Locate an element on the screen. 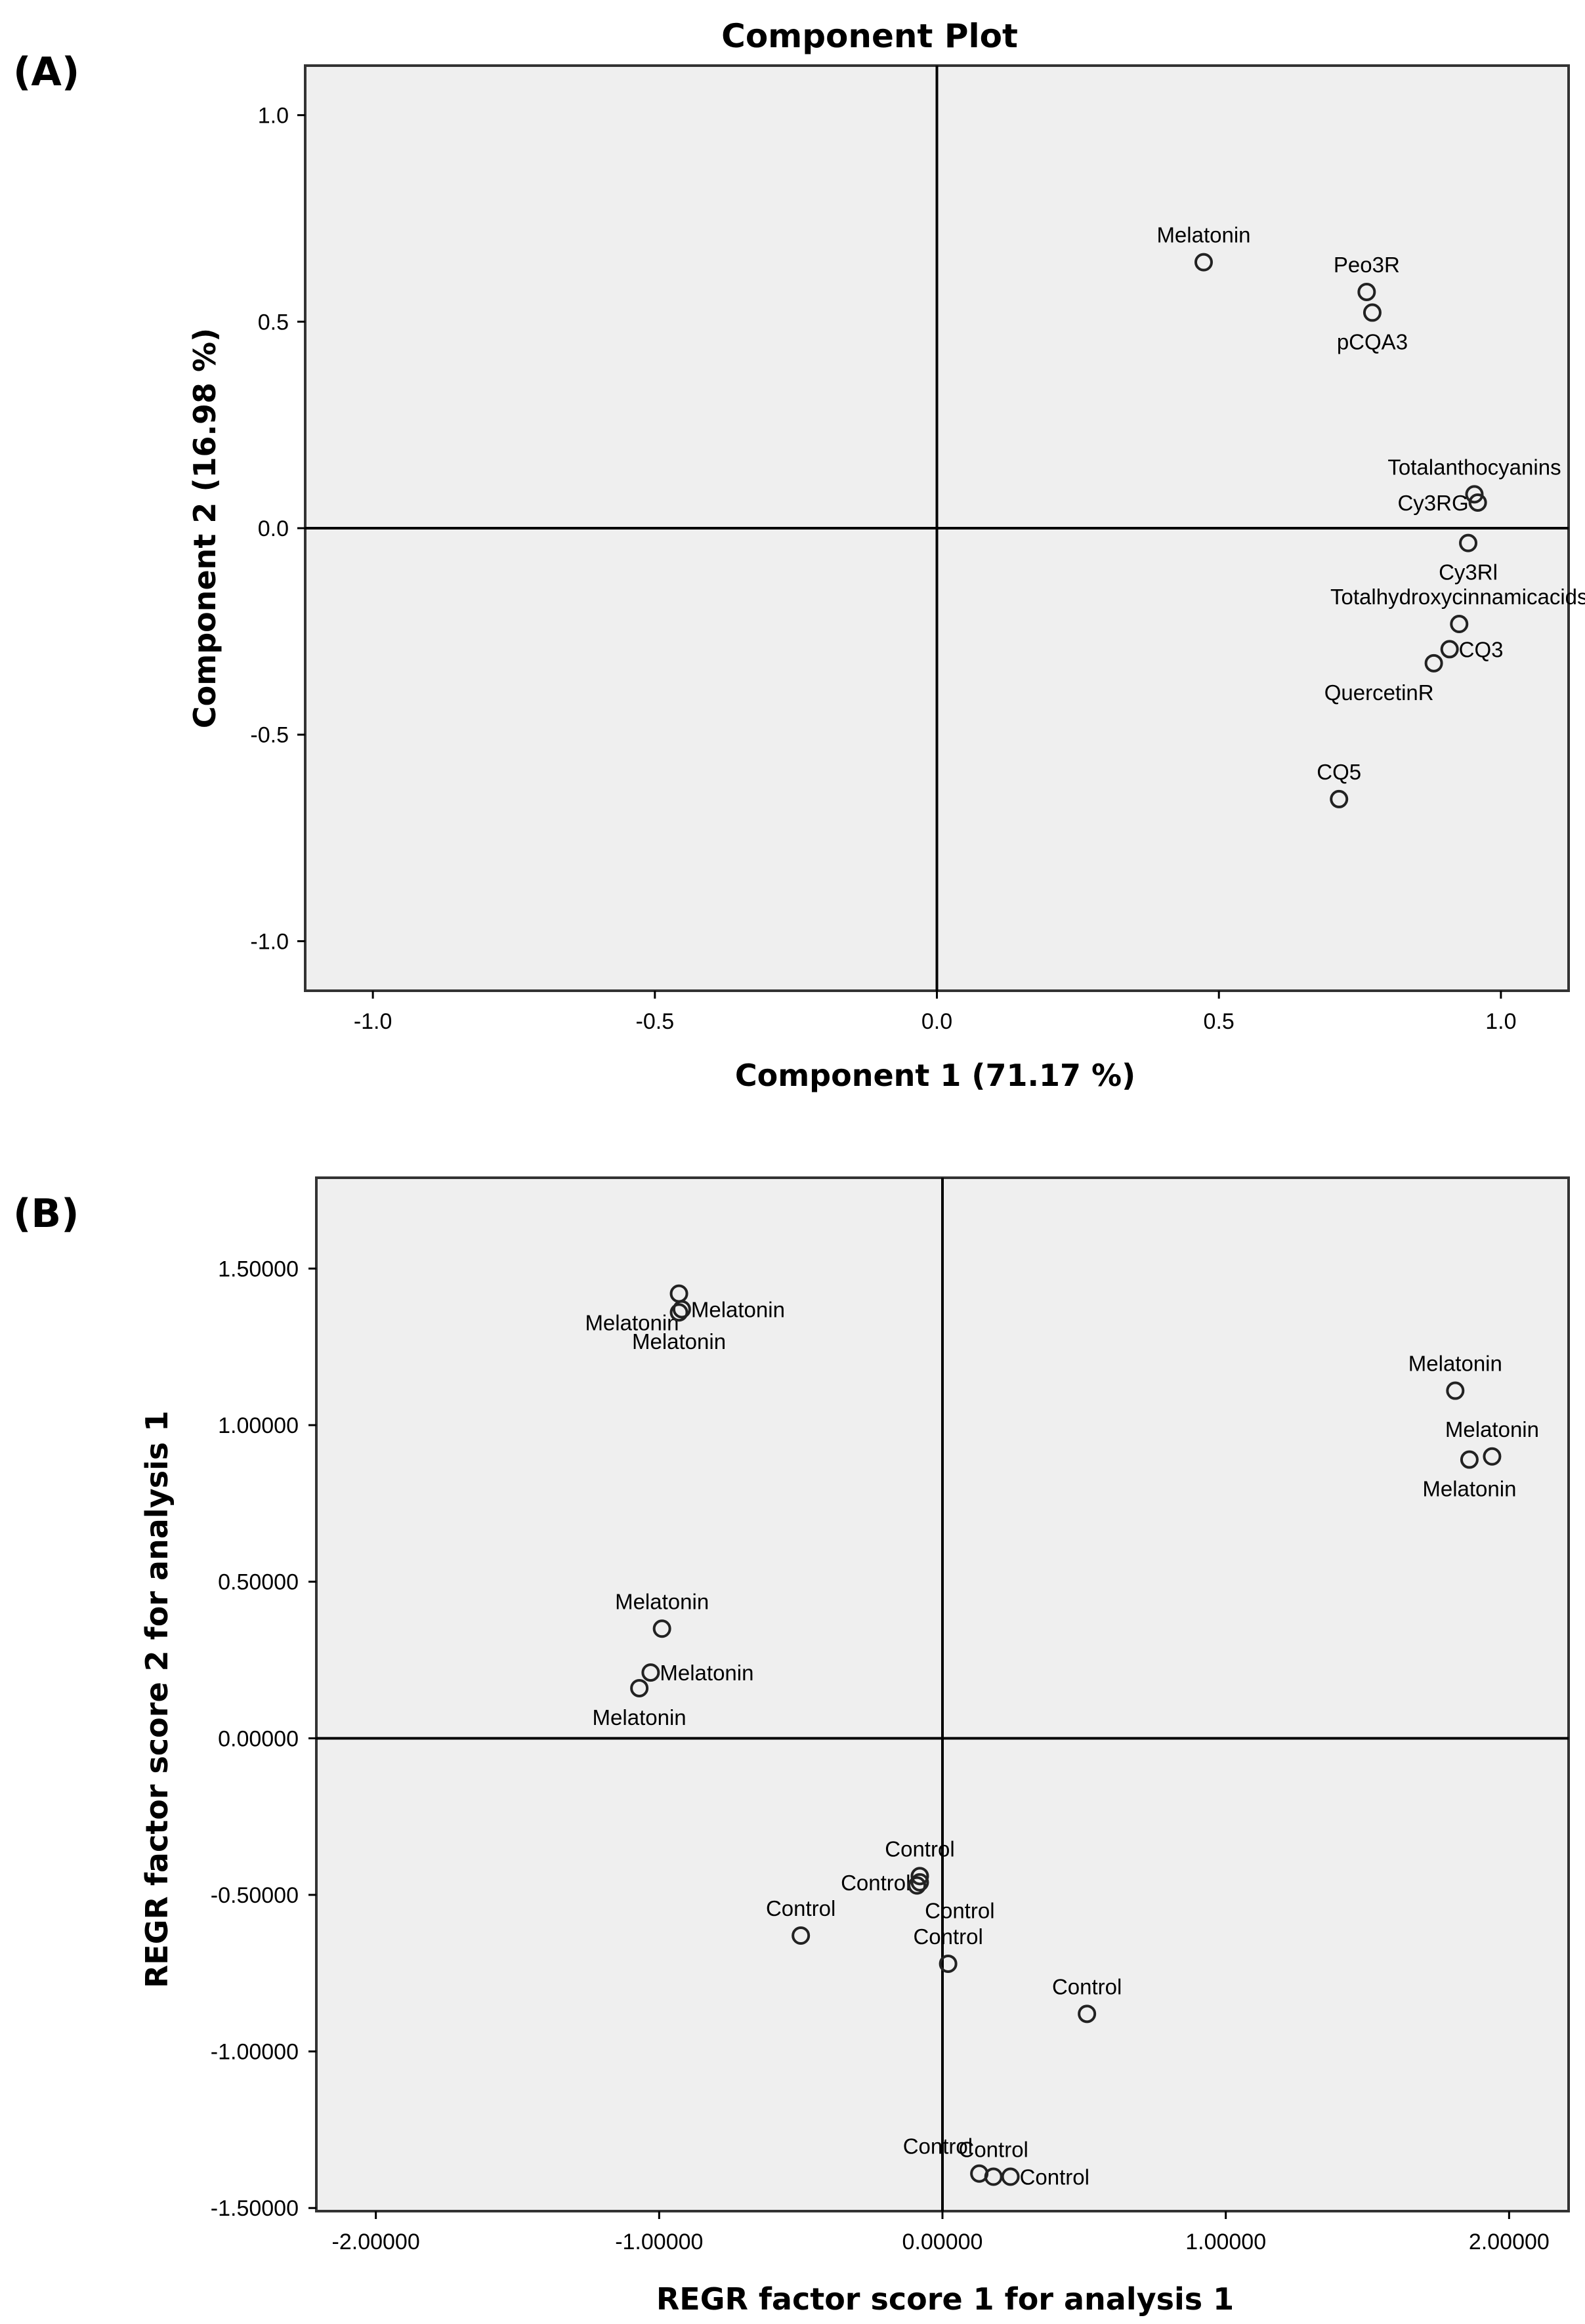 The height and width of the screenshot is (2324, 1585). panel-a-letter: (A) is located at coordinates (46, 72).